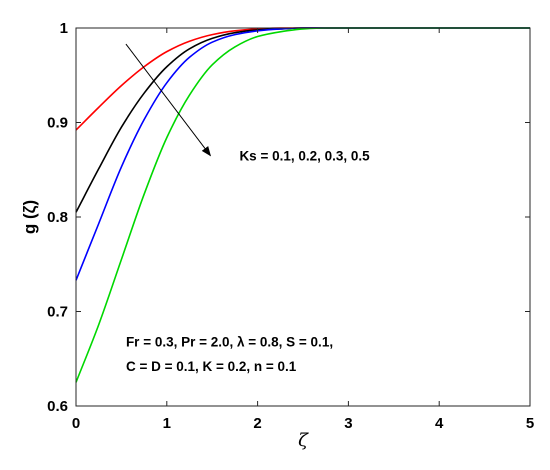  What do you see at coordinates (167, 423) in the screenshot?
I see `x-tick-label: 1` at bounding box center [167, 423].